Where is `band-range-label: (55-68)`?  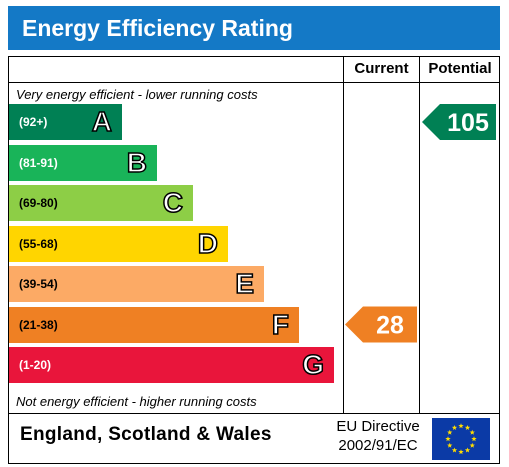
band-range-label: (55-68) is located at coordinates (38, 243).